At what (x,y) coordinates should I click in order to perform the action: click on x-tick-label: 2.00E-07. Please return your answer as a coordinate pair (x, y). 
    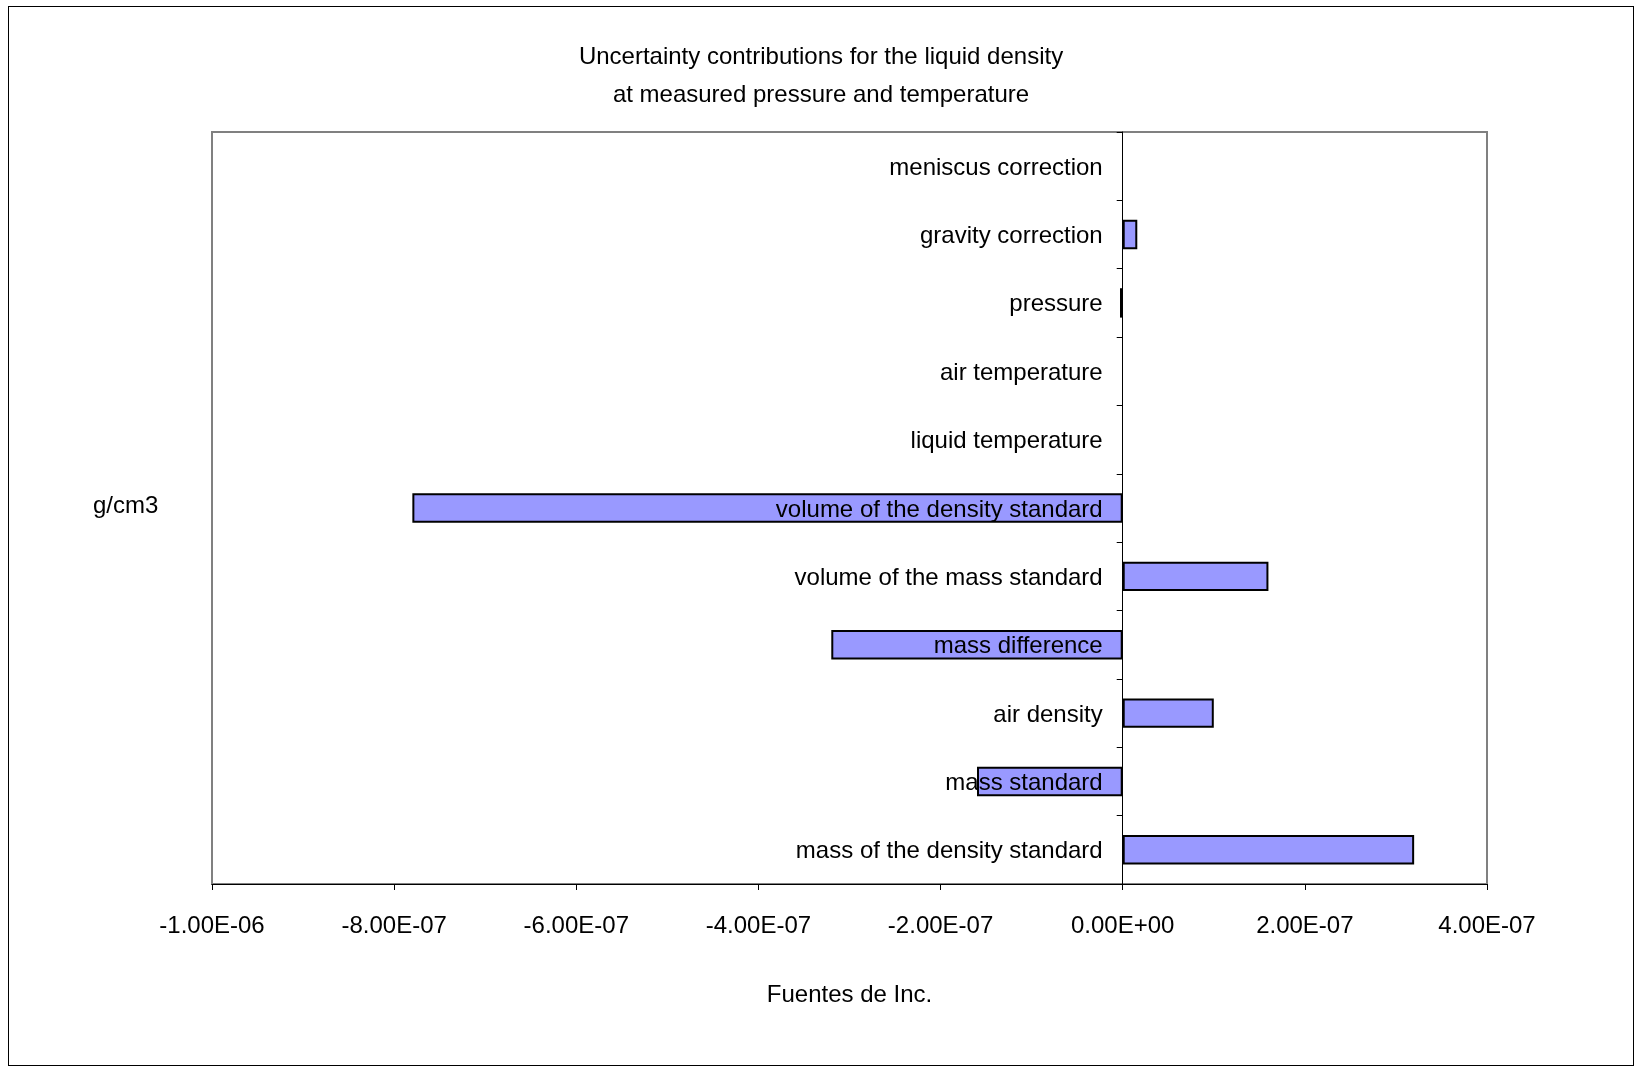
    Looking at the image, I should click on (1305, 924).